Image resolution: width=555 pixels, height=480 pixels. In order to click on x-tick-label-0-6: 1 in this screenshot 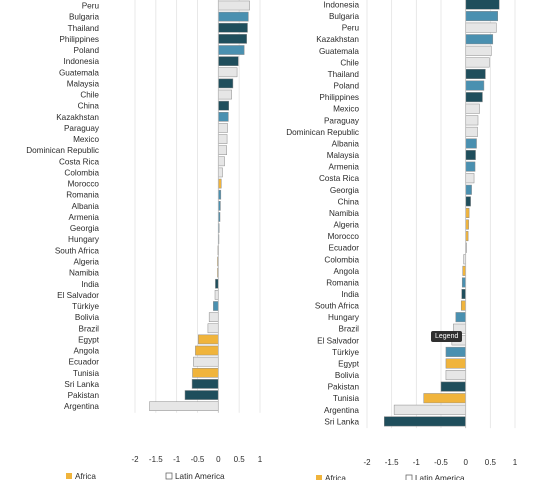, I will do `click(260, 459)`.